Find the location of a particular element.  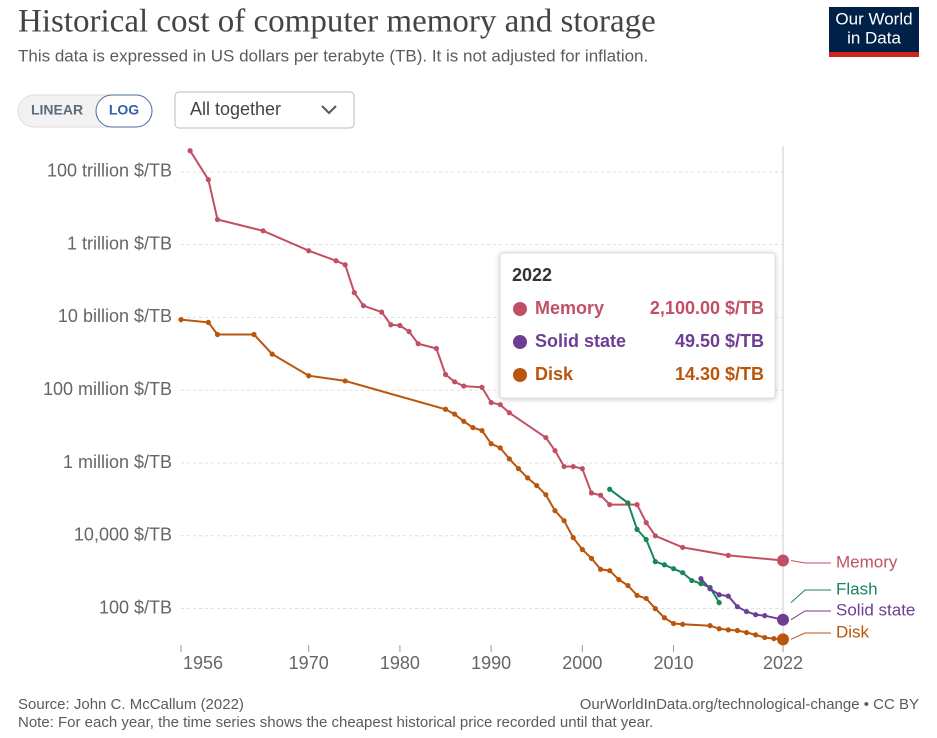

series-label: Solid state is located at coordinates (875, 609).